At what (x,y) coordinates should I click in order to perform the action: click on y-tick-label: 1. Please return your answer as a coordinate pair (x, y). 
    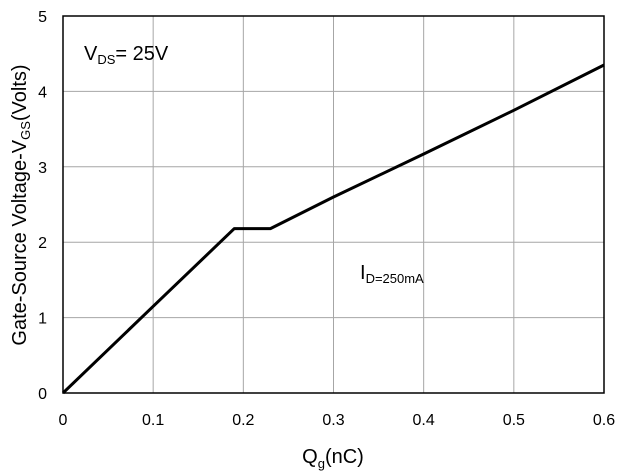
    Looking at the image, I should click on (42, 319).